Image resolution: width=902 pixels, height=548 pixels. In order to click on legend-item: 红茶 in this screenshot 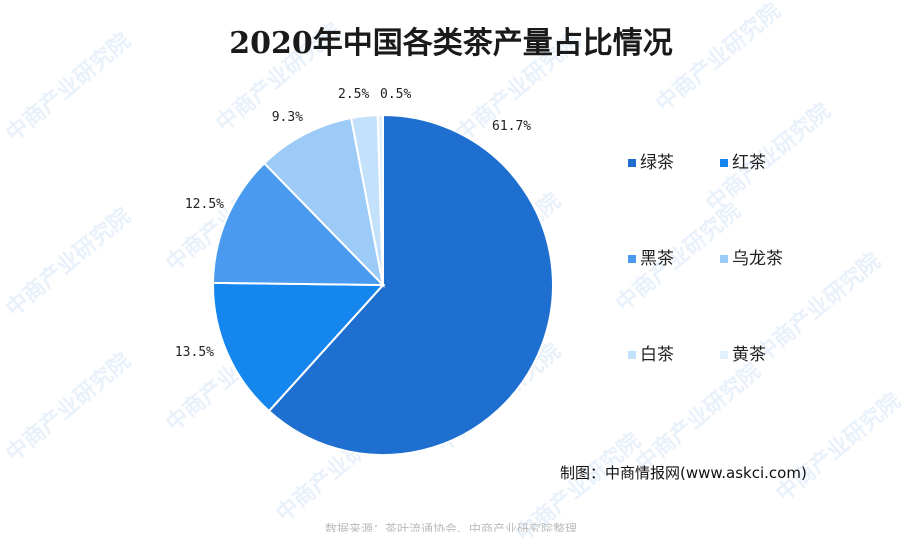, I will do `click(743, 160)`.